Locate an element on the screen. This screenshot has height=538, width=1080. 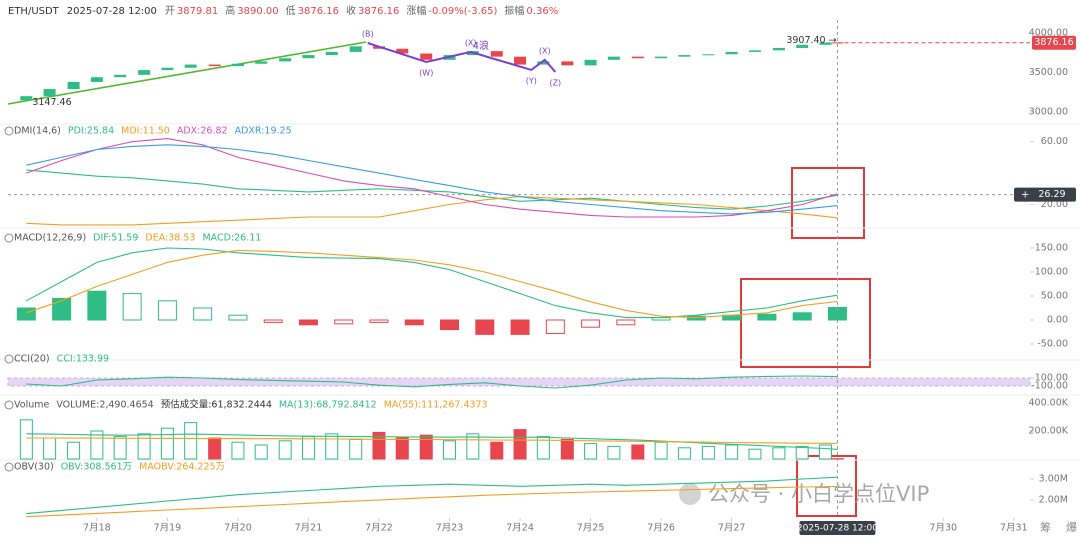
y-tick-label: 4000.00 is located at coordinates (1048, 32).